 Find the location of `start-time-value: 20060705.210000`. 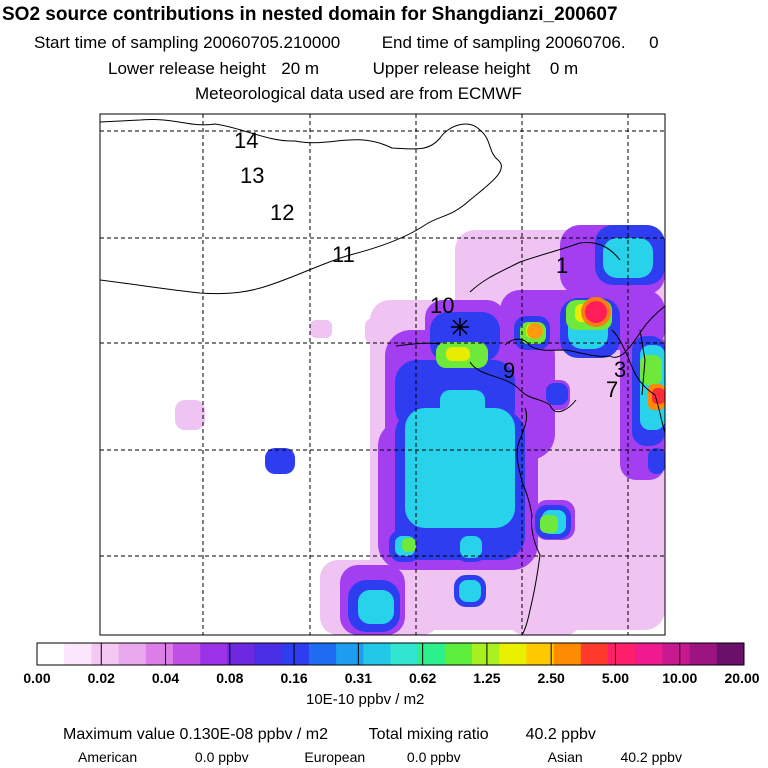

start-time-value: 20060705.210000 is located at coordinates (272, 42).